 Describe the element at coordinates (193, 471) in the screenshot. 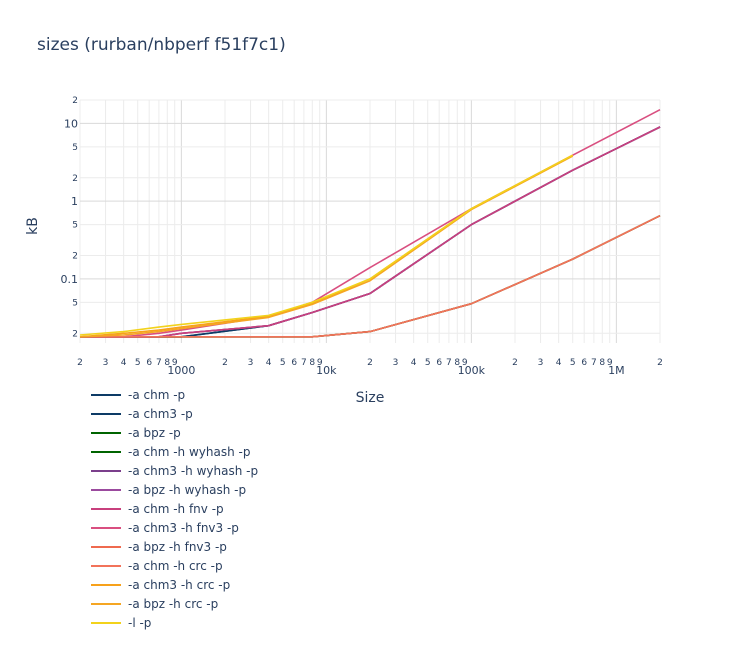

I see `legend-label-4: -a chm3 -h wyhash -p` at that location.